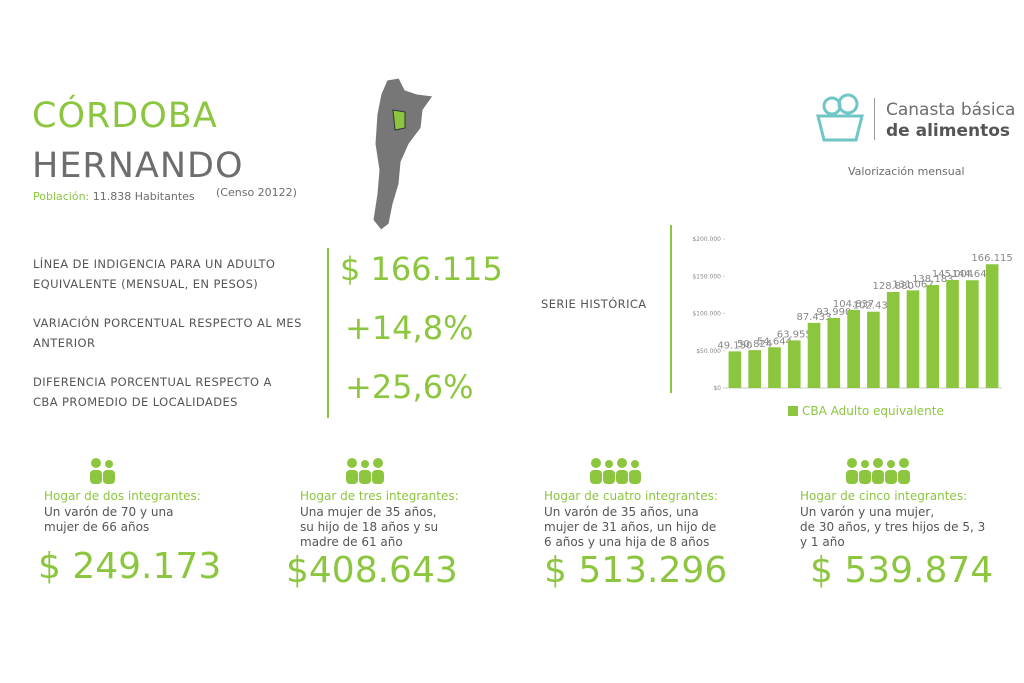 This screenshot has width=1024, height=683. Describe the element at coordinates (167, 323) in the screenshot. I see `indicator-label: VARIACIÓN PORCENTUAL RESPECTO AL MES` at that location.